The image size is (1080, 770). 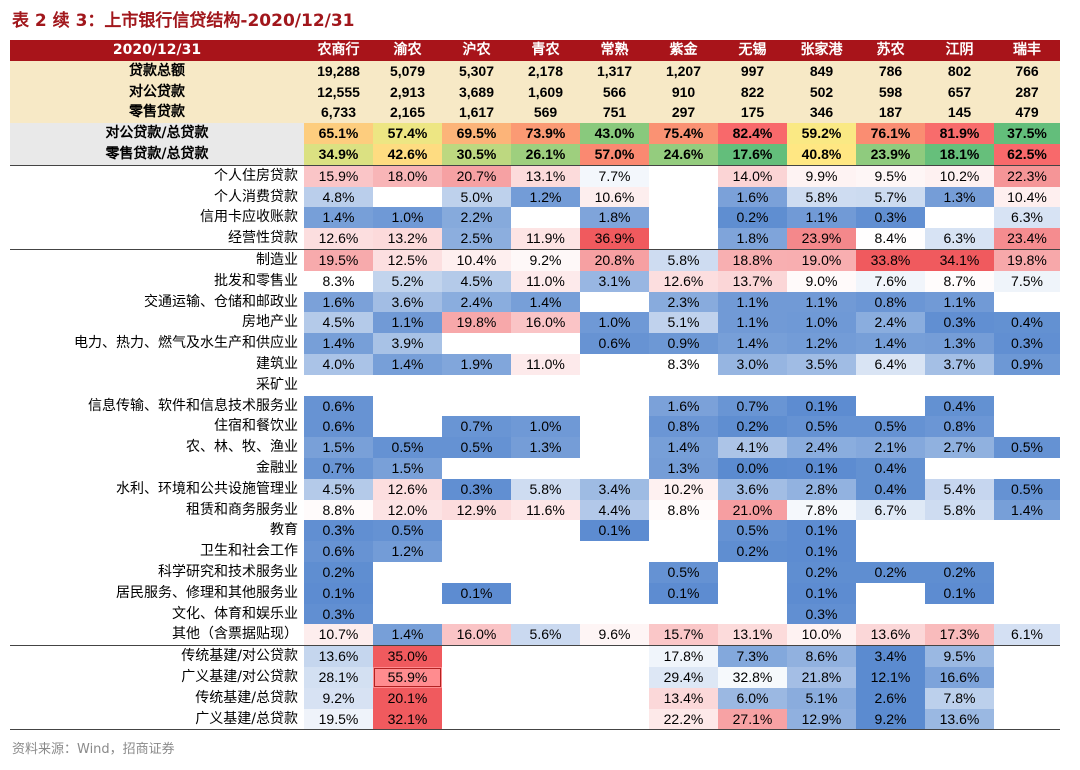 What do you see at coordinates (407, 468) in the screenshot?
I see `table-cell: 1.5%` at bounding box center [407, 468].